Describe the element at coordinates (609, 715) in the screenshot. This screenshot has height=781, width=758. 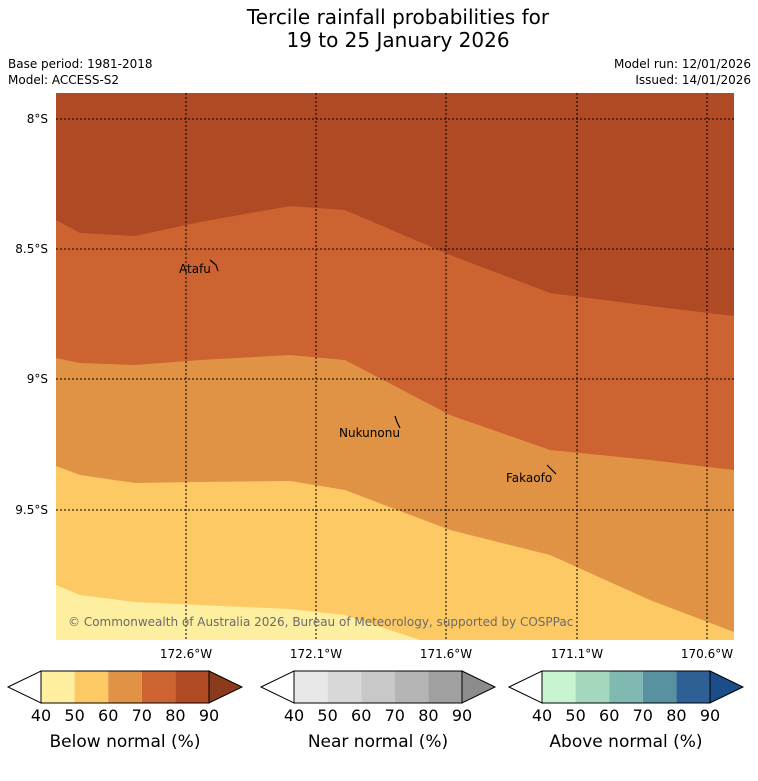
I see `colorbar-above-tick: 60` at that location.